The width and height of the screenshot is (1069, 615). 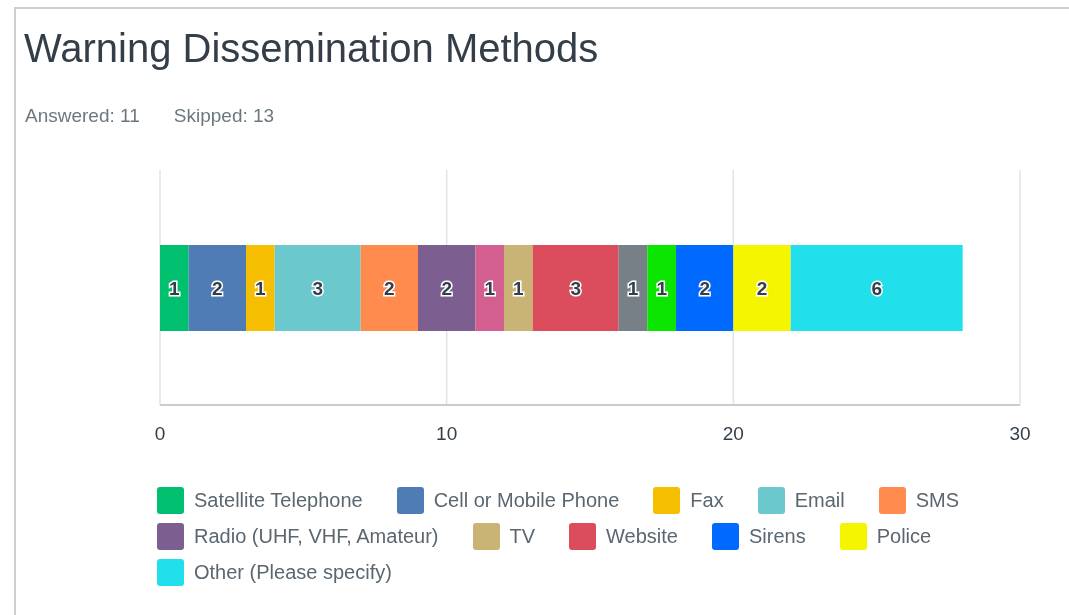 I want to click on legend-label: Other (Please specify), so click(x=293, y=572).